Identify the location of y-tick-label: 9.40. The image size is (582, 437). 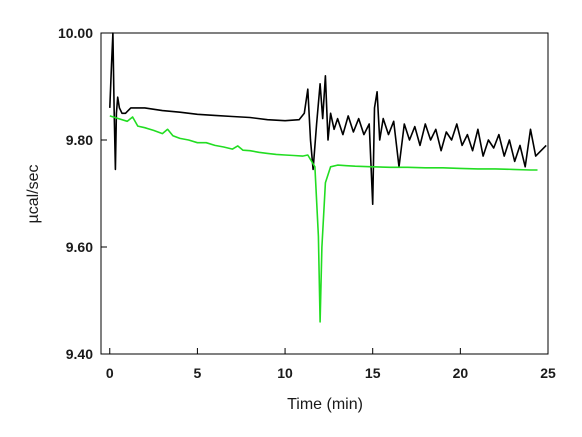
(79, 354).